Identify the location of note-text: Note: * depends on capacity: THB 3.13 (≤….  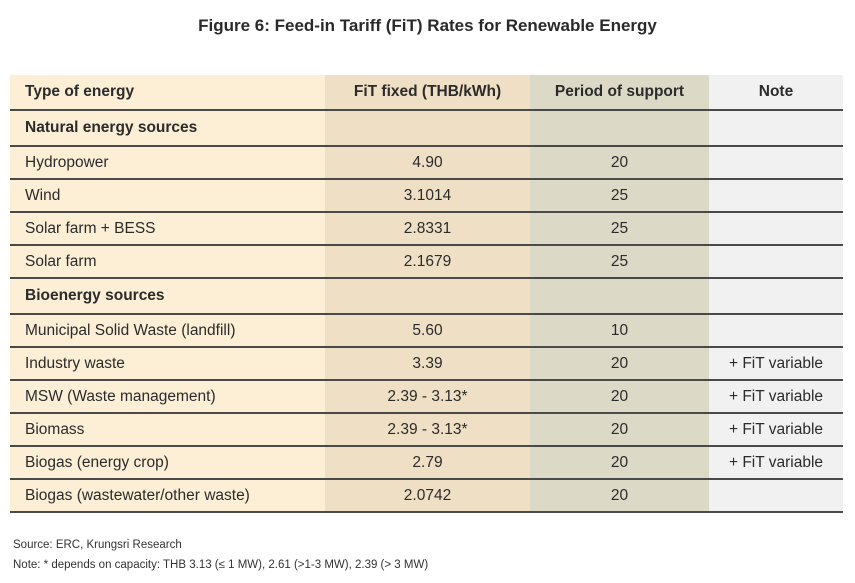
(221, 565).